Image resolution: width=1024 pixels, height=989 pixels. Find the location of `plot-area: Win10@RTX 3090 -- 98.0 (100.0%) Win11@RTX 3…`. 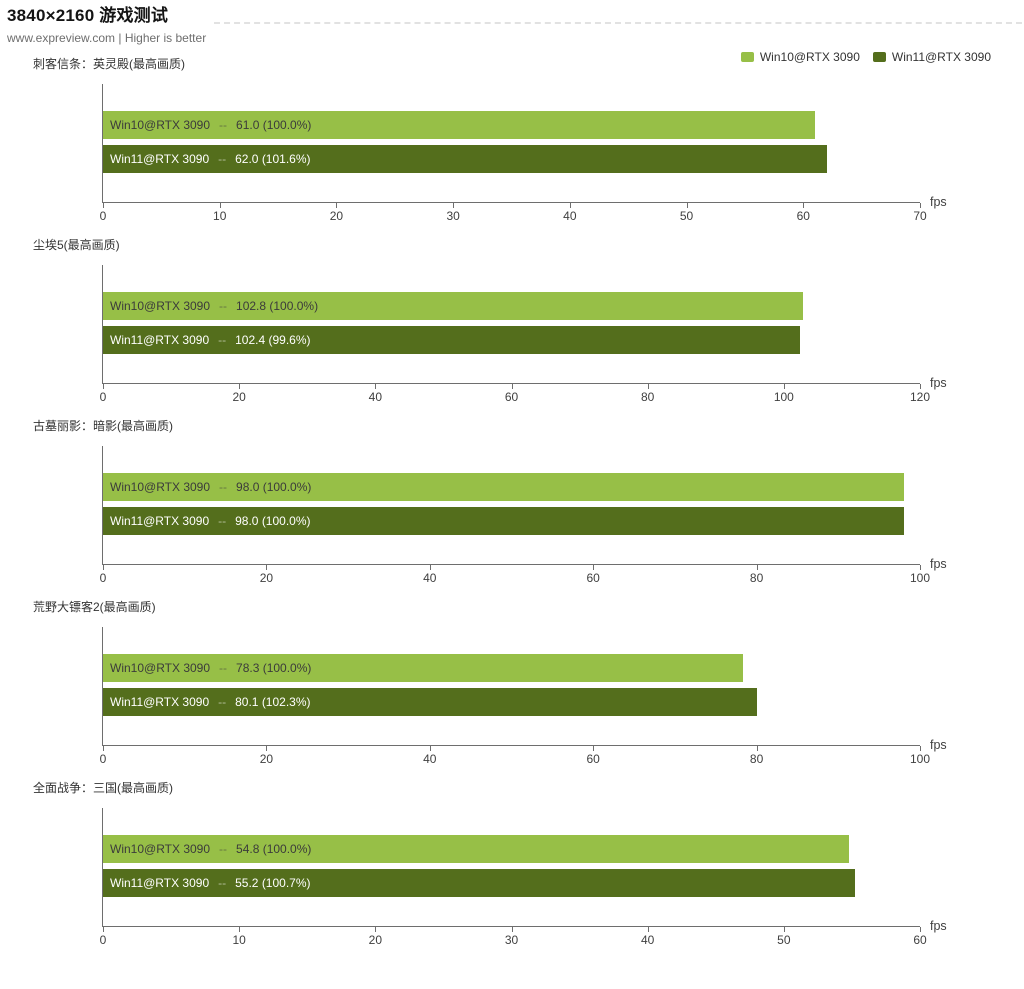

plot-area: Win10@RTX 3090 -- 98.0 (100.0%) Win11@RTX 3… is located at coordinates (523, 515).